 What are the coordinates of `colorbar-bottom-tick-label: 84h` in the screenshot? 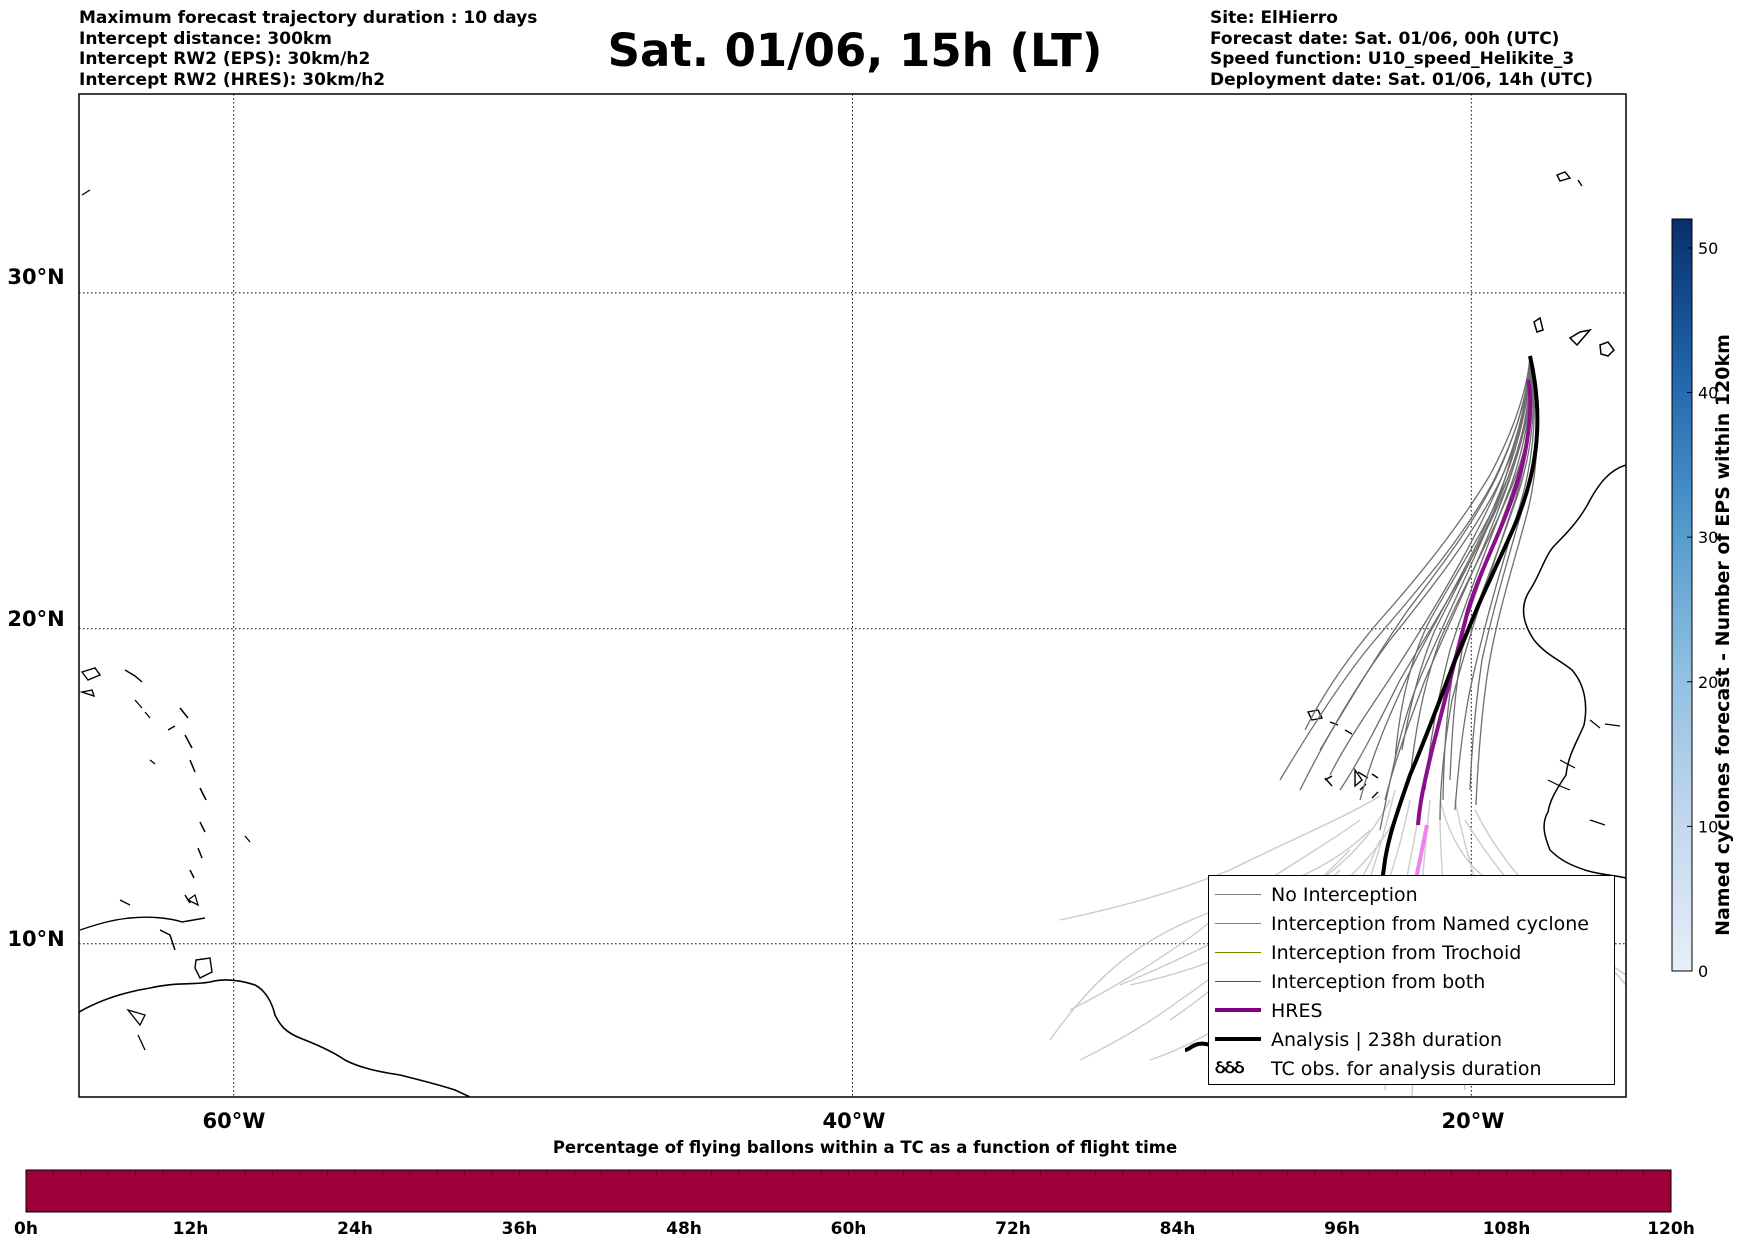 It's located at (1178, 1229).